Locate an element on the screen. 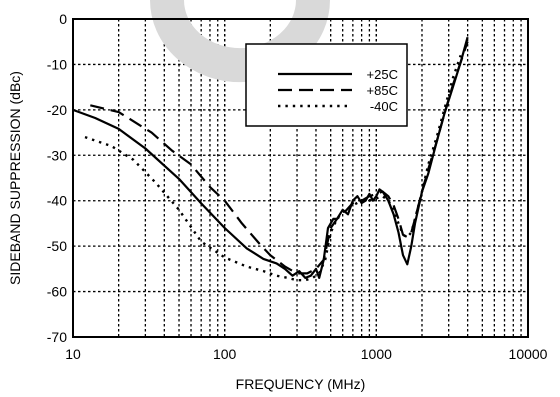  y-tick-label: -30 is located at coordinates (57, 155).